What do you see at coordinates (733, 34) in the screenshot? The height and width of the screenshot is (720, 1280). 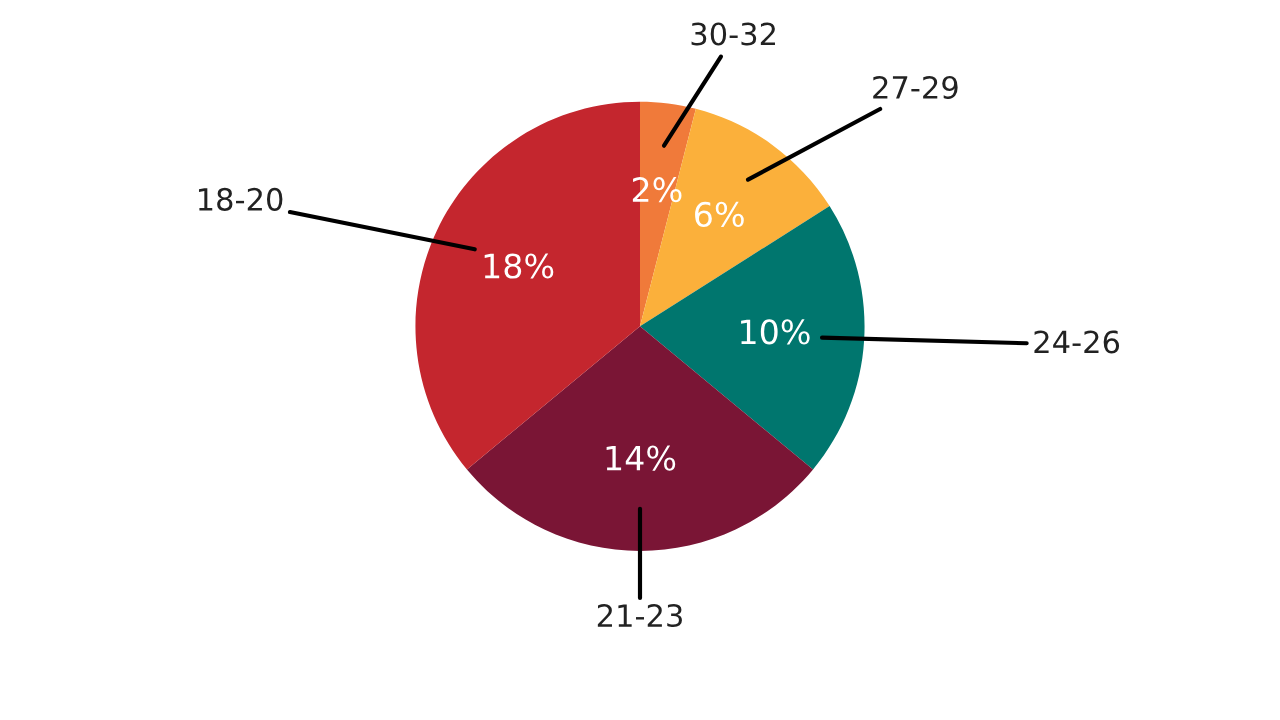 I see `slice-label: 30-32` at bounding box center [733, 34].